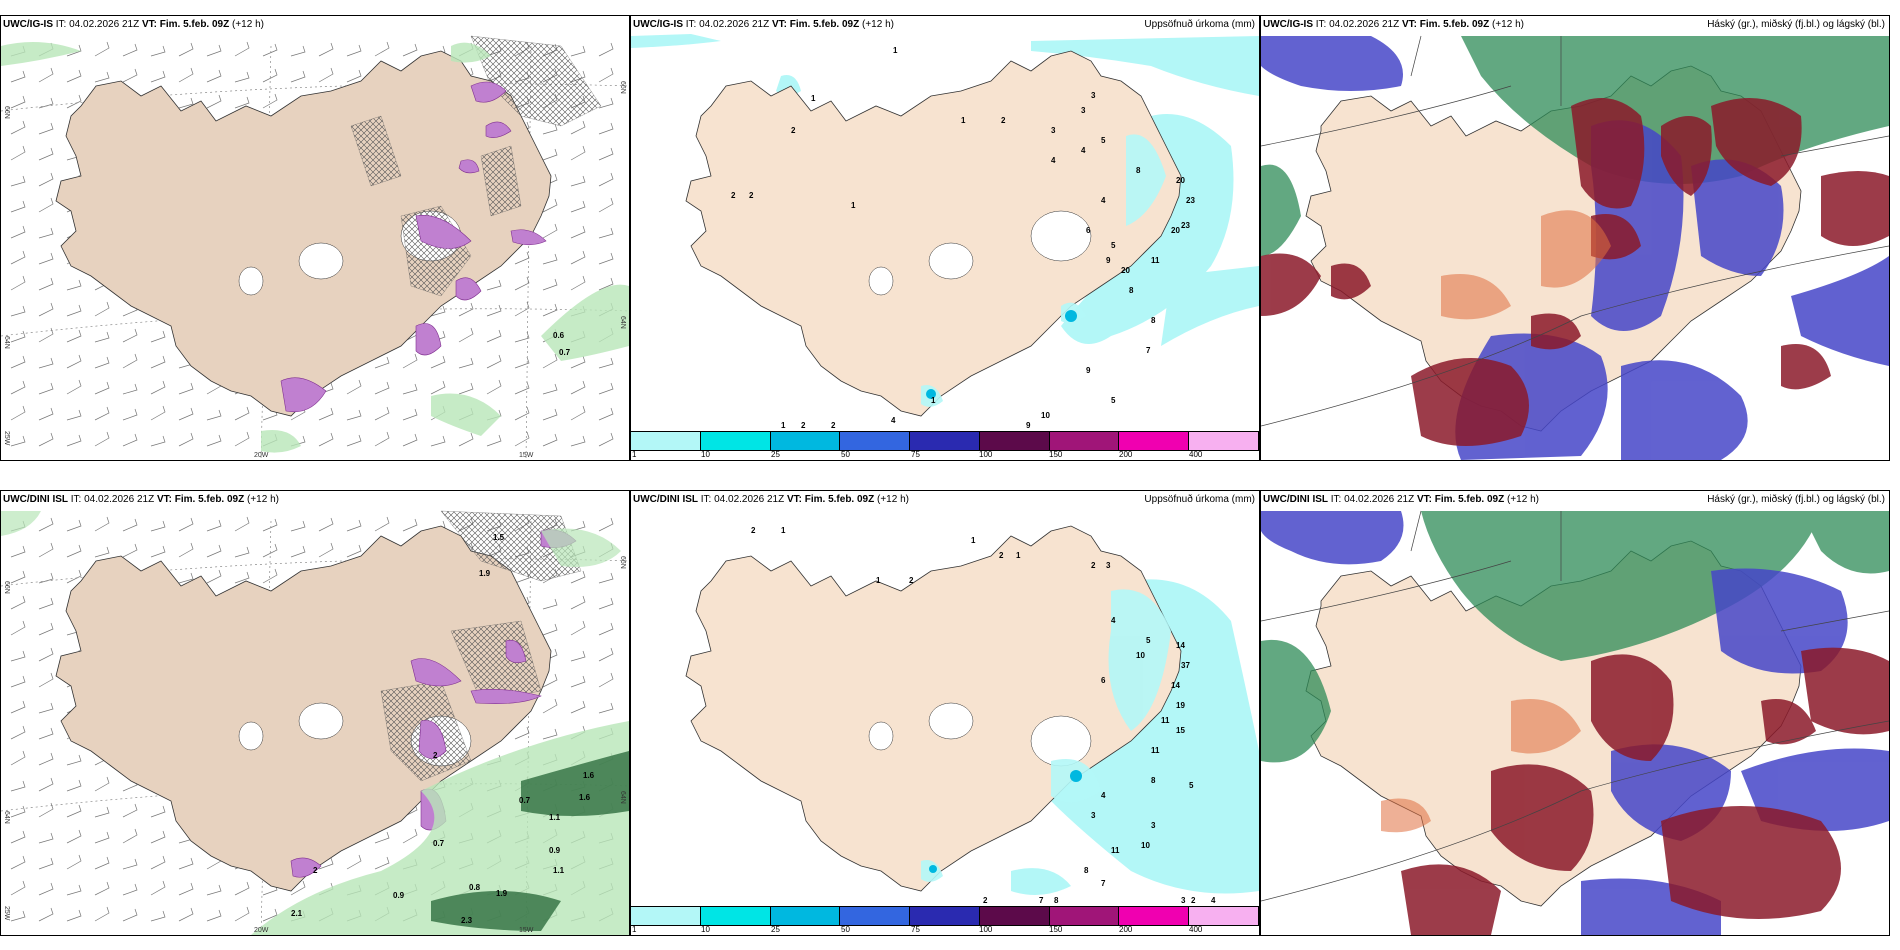  I want to click on precip-value: 20, so click(1180, 180).